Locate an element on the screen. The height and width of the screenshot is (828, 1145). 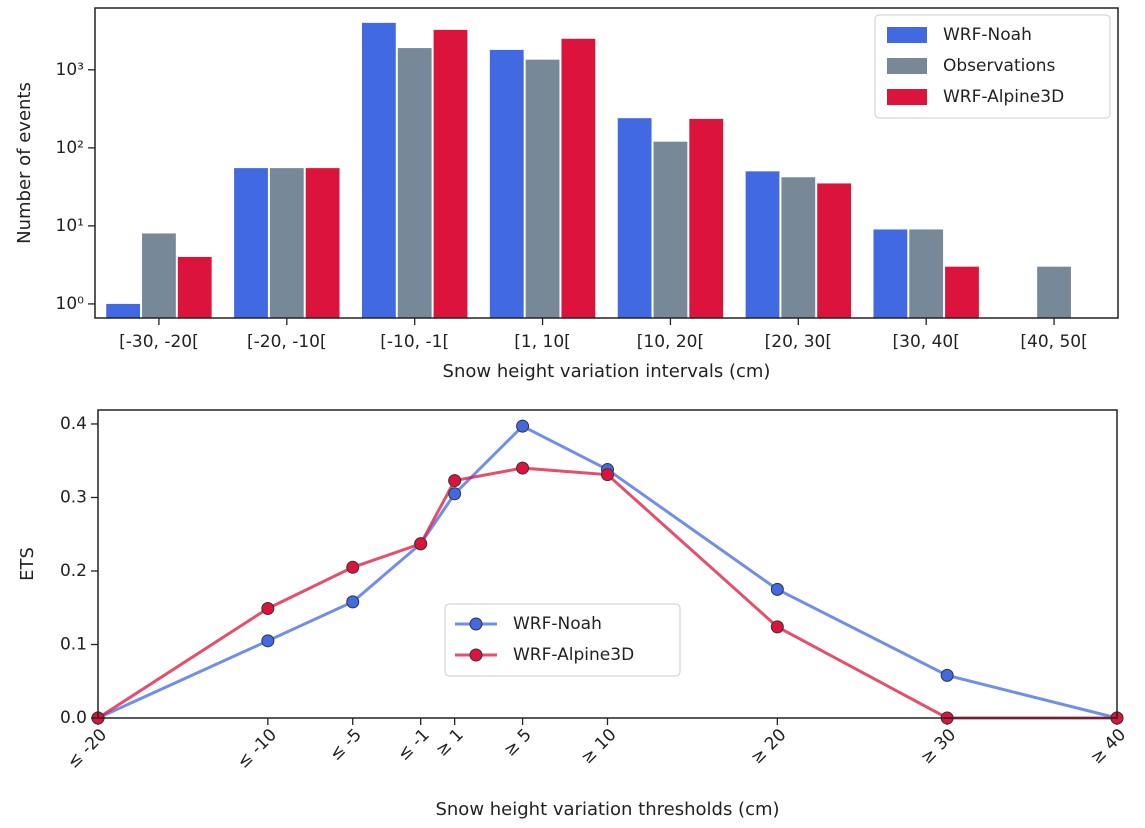
y-axis-label: ETS is located at coordinates (27, 564).